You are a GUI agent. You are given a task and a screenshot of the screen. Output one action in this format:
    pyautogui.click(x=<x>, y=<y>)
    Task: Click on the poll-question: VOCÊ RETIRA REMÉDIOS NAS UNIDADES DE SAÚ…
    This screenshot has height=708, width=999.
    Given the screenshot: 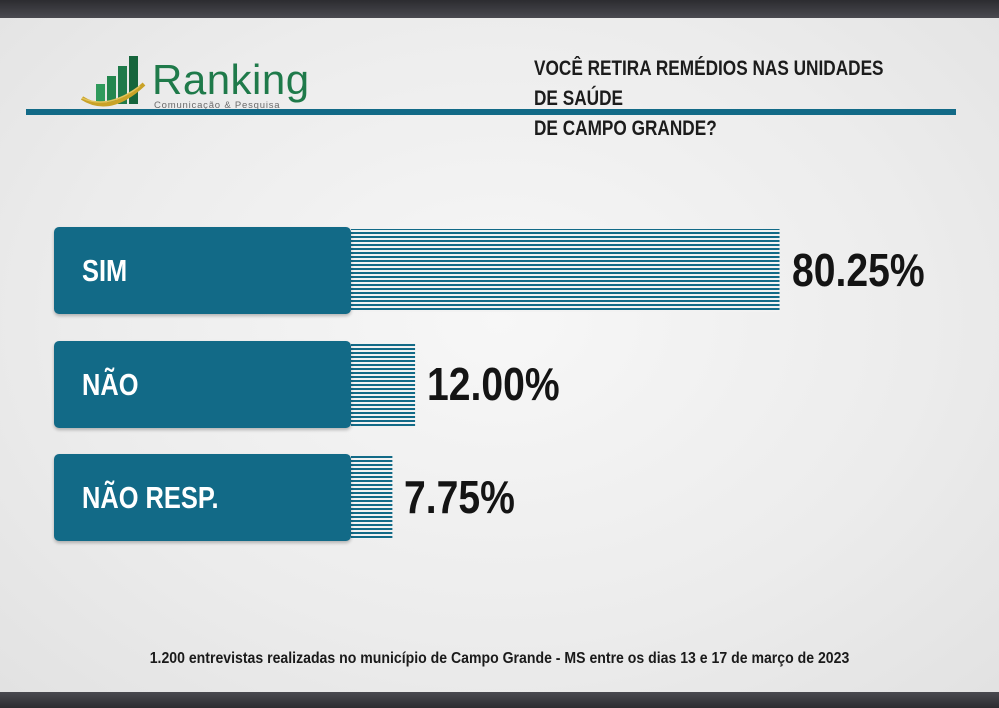 What is the action you would take?
    pyautogui.click(x=709, y=98)
    